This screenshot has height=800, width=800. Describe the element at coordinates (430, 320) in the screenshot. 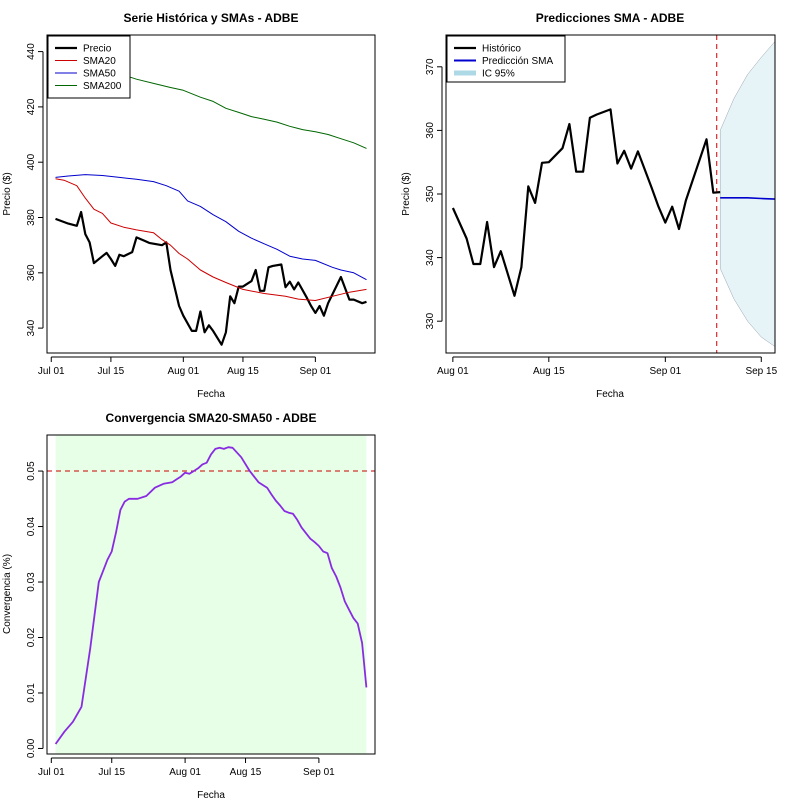

I see `y-tick-label: 330` at that location.